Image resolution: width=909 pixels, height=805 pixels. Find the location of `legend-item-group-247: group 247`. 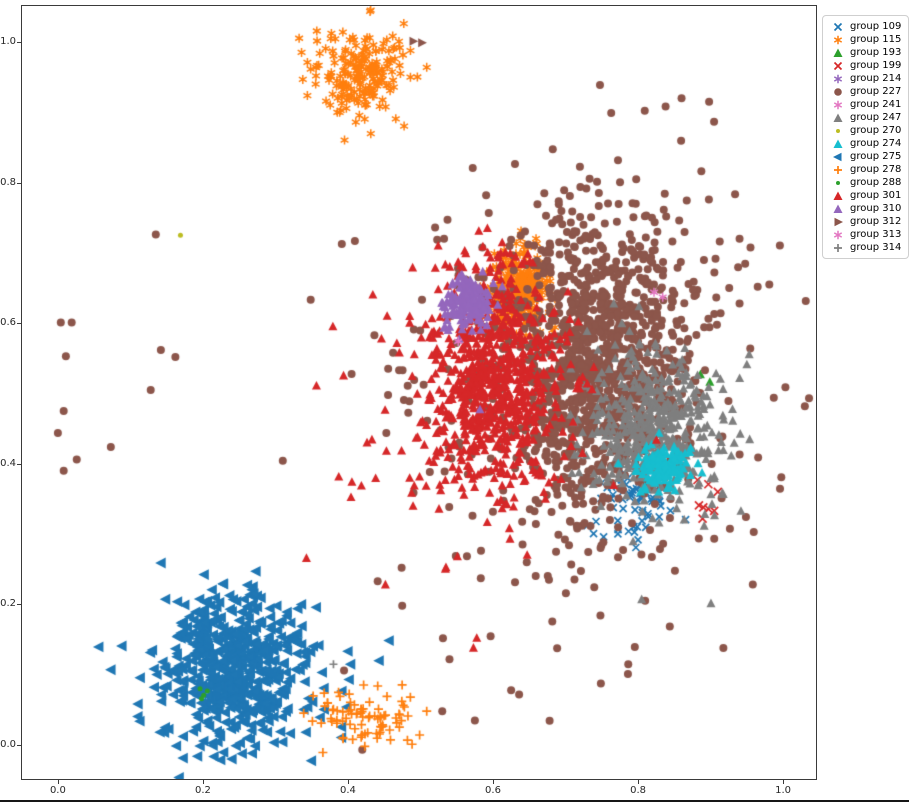

legend-item-group-247: group 247 is located at coordinates (866, 117).